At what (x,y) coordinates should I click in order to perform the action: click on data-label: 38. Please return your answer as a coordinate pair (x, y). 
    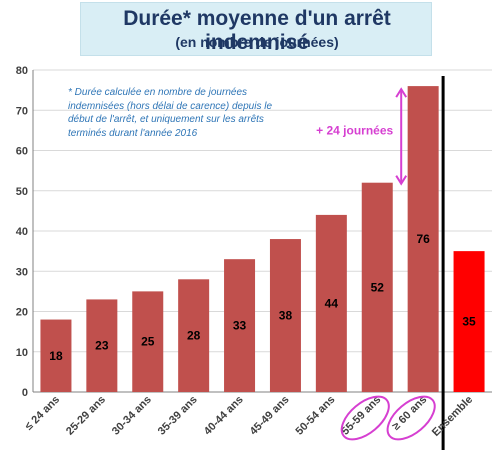
    Looking at the image, I should click on (286, 316).